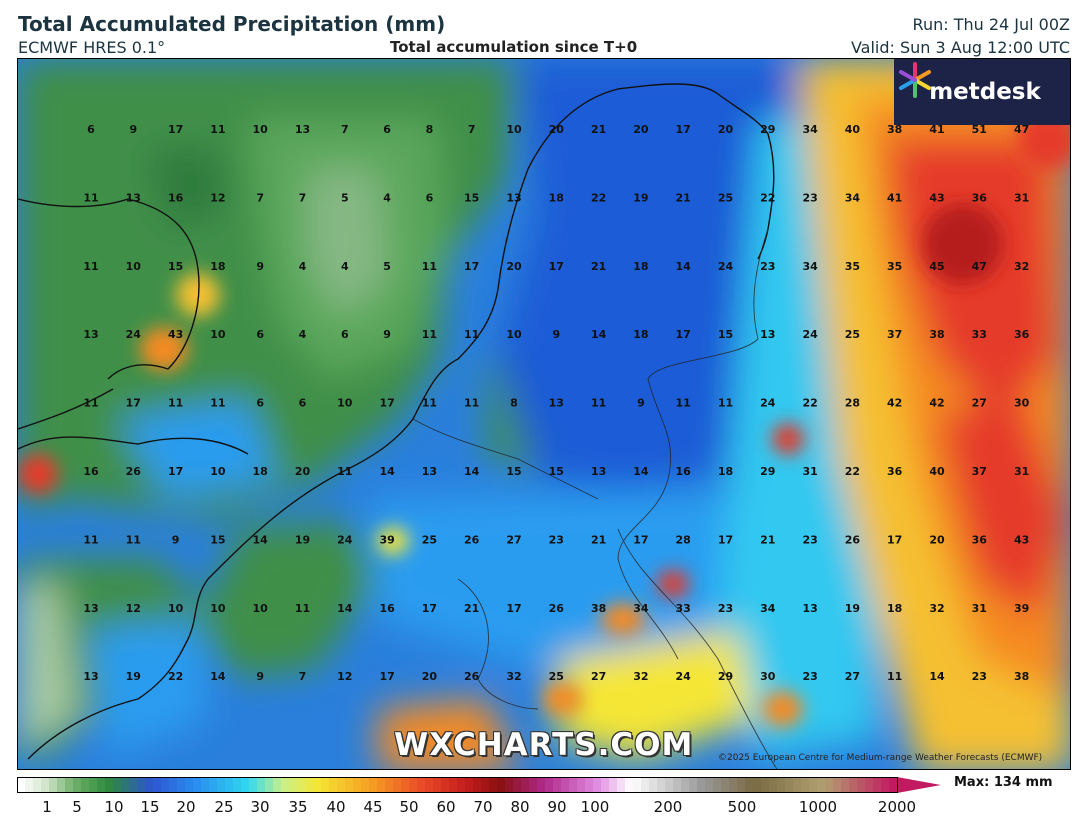 This screenshot has height=835, width=1088. What do you see at coordinates (683, 608) in the screenshot?
I see `grid-value-label: 33` at bounding box center [683, 608].